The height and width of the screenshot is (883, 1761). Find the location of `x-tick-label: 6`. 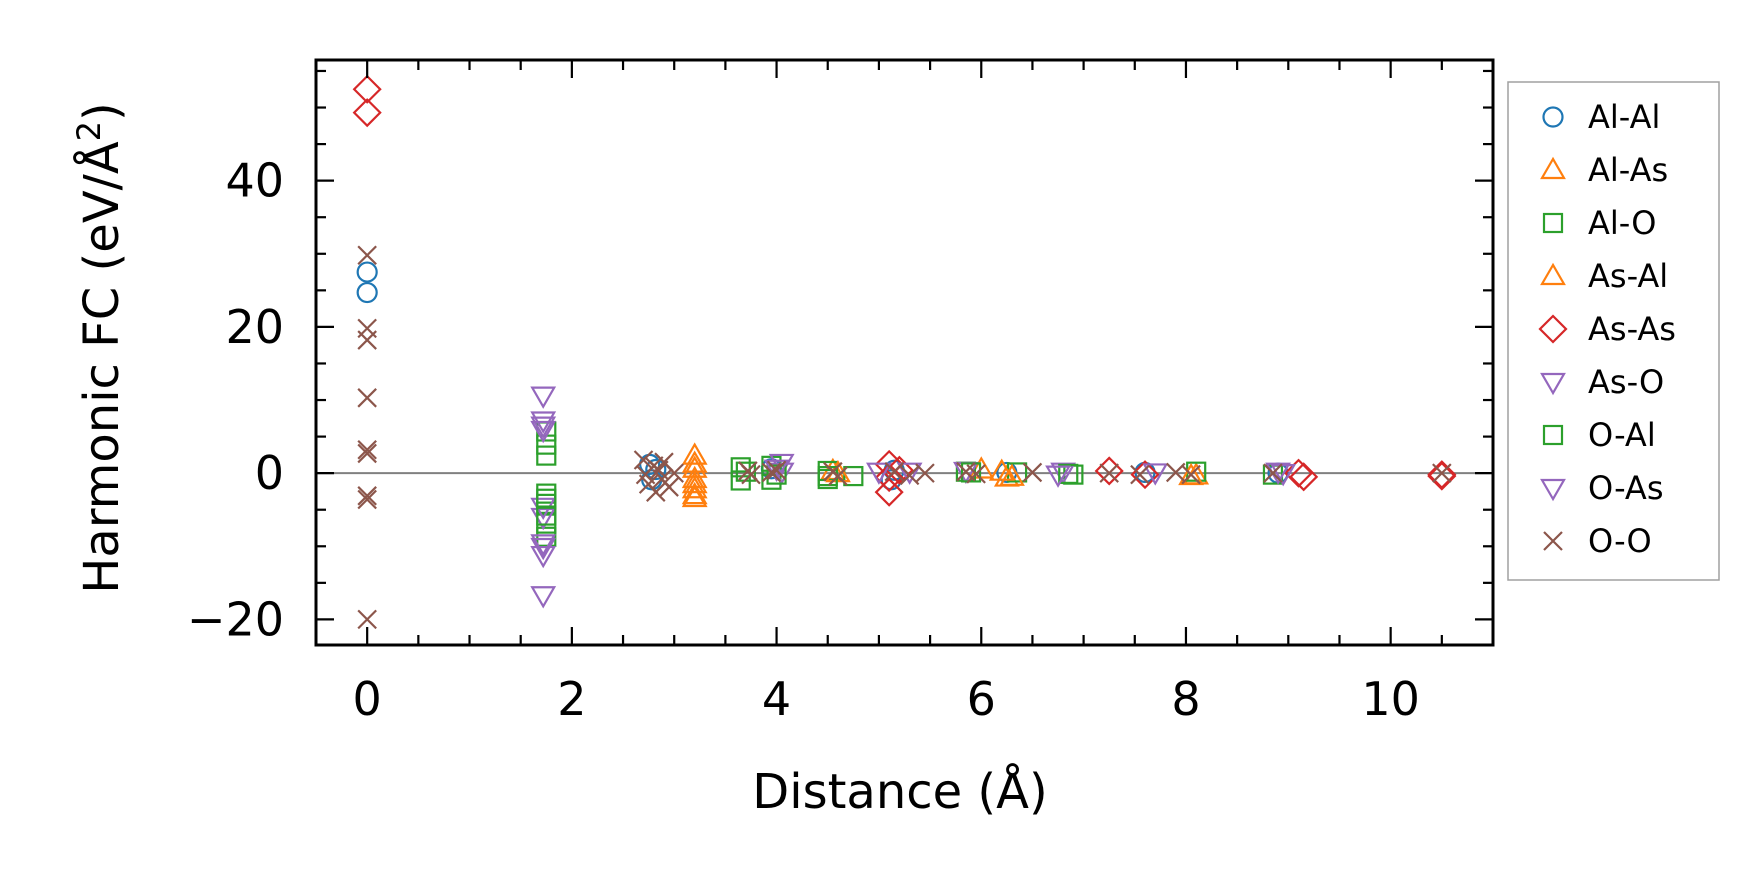

x-tick-label: 6 is located at coordinates (981, 699).